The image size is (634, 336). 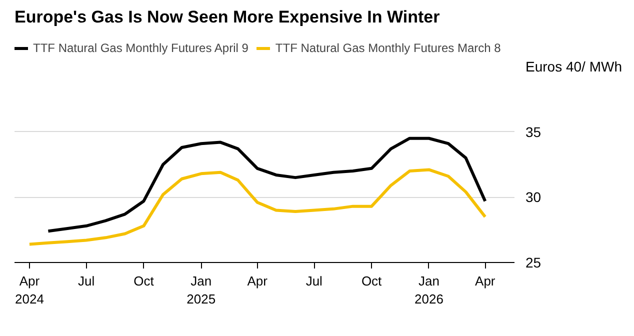 What do you see at coordinates (574, 66) in the screenshot?
I see `y-tick-label: Euros 40/ MWh` at bounding box center [574, 66].